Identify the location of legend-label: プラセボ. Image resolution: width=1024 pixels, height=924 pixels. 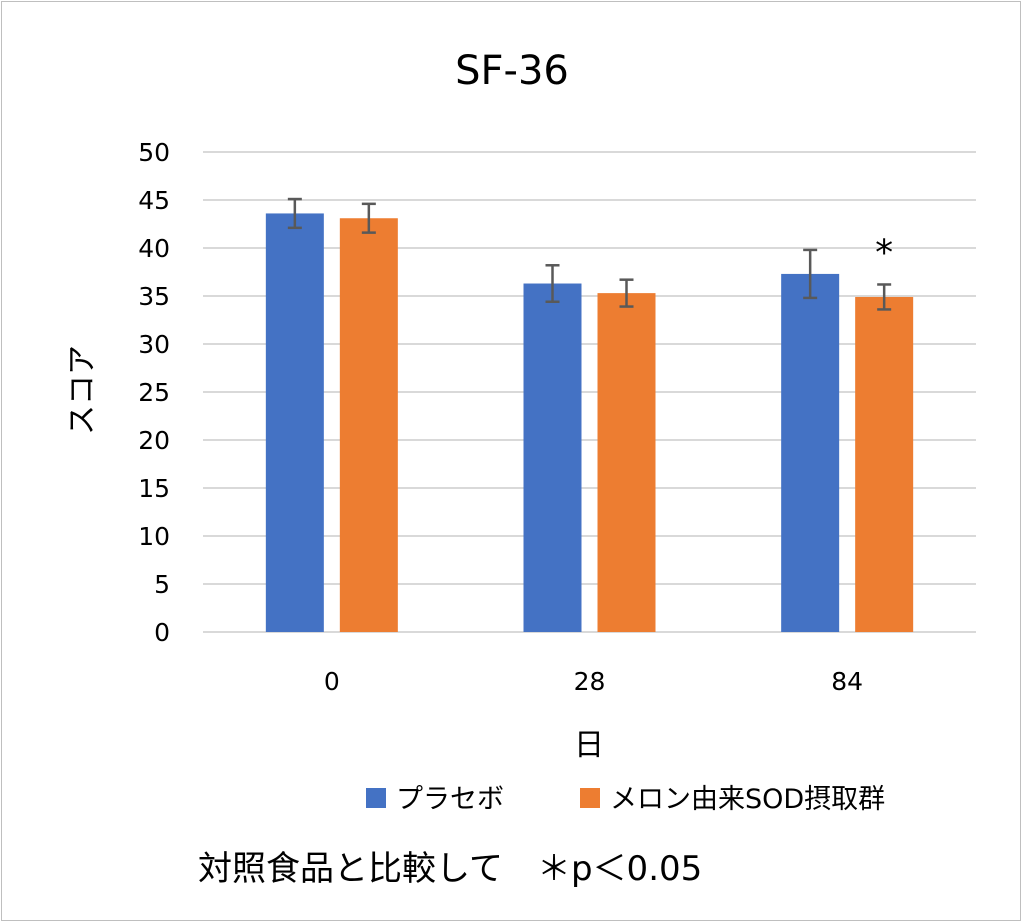
(450, 799).